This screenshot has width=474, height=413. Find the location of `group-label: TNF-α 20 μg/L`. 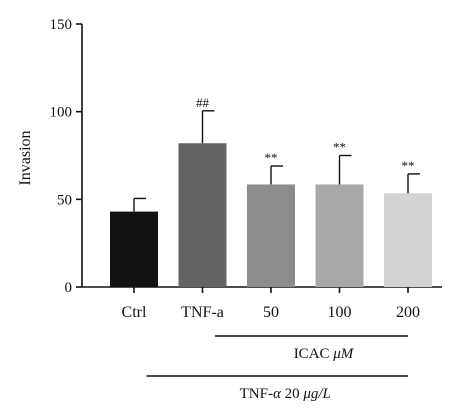

group-label: TNF-α 20 μg/L is located at coordinates (285, 394).